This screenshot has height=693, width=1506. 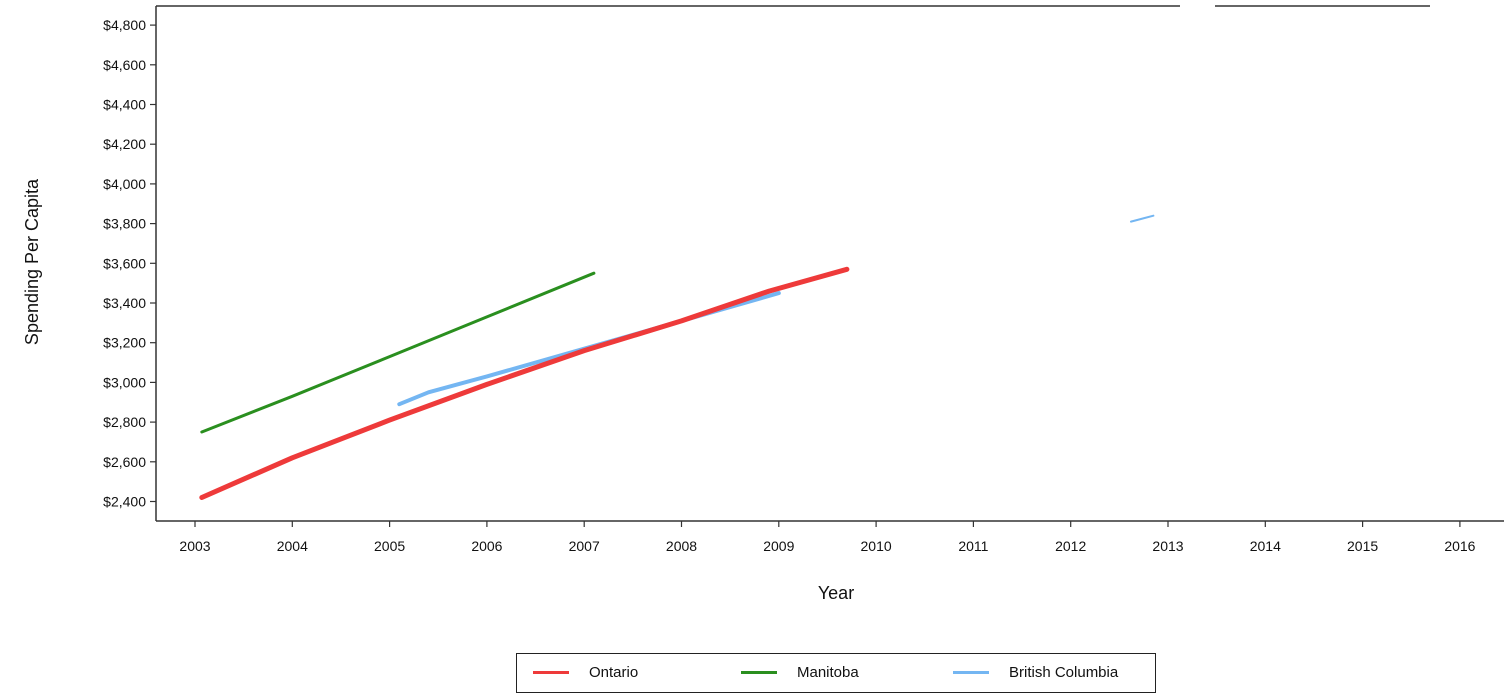 What do you see at coordinates (1167, 546) in the screenshot?
I see `x-tick-label: 2013` at bounding box center [1167, 546].